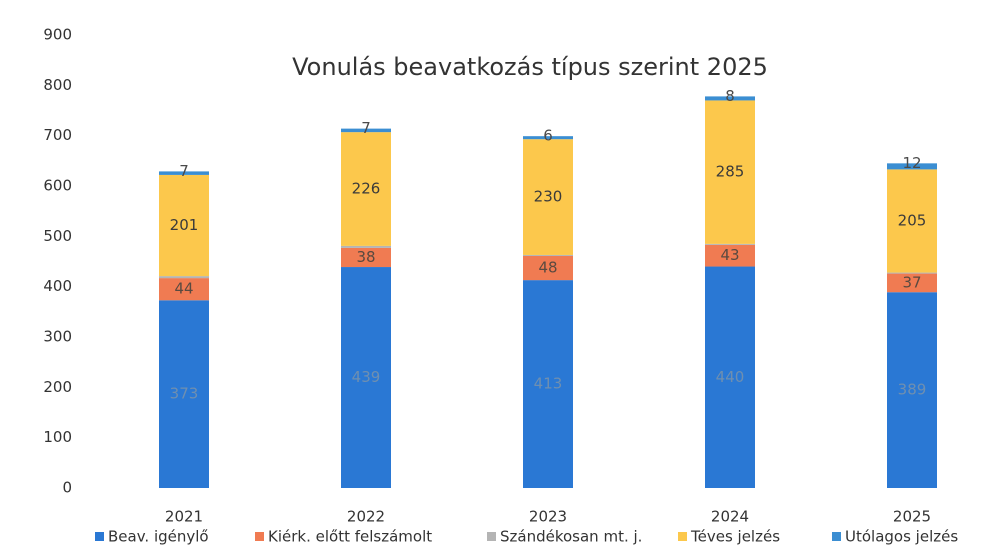  I want to click on x-tick-label: 2023, so click(548, 517).